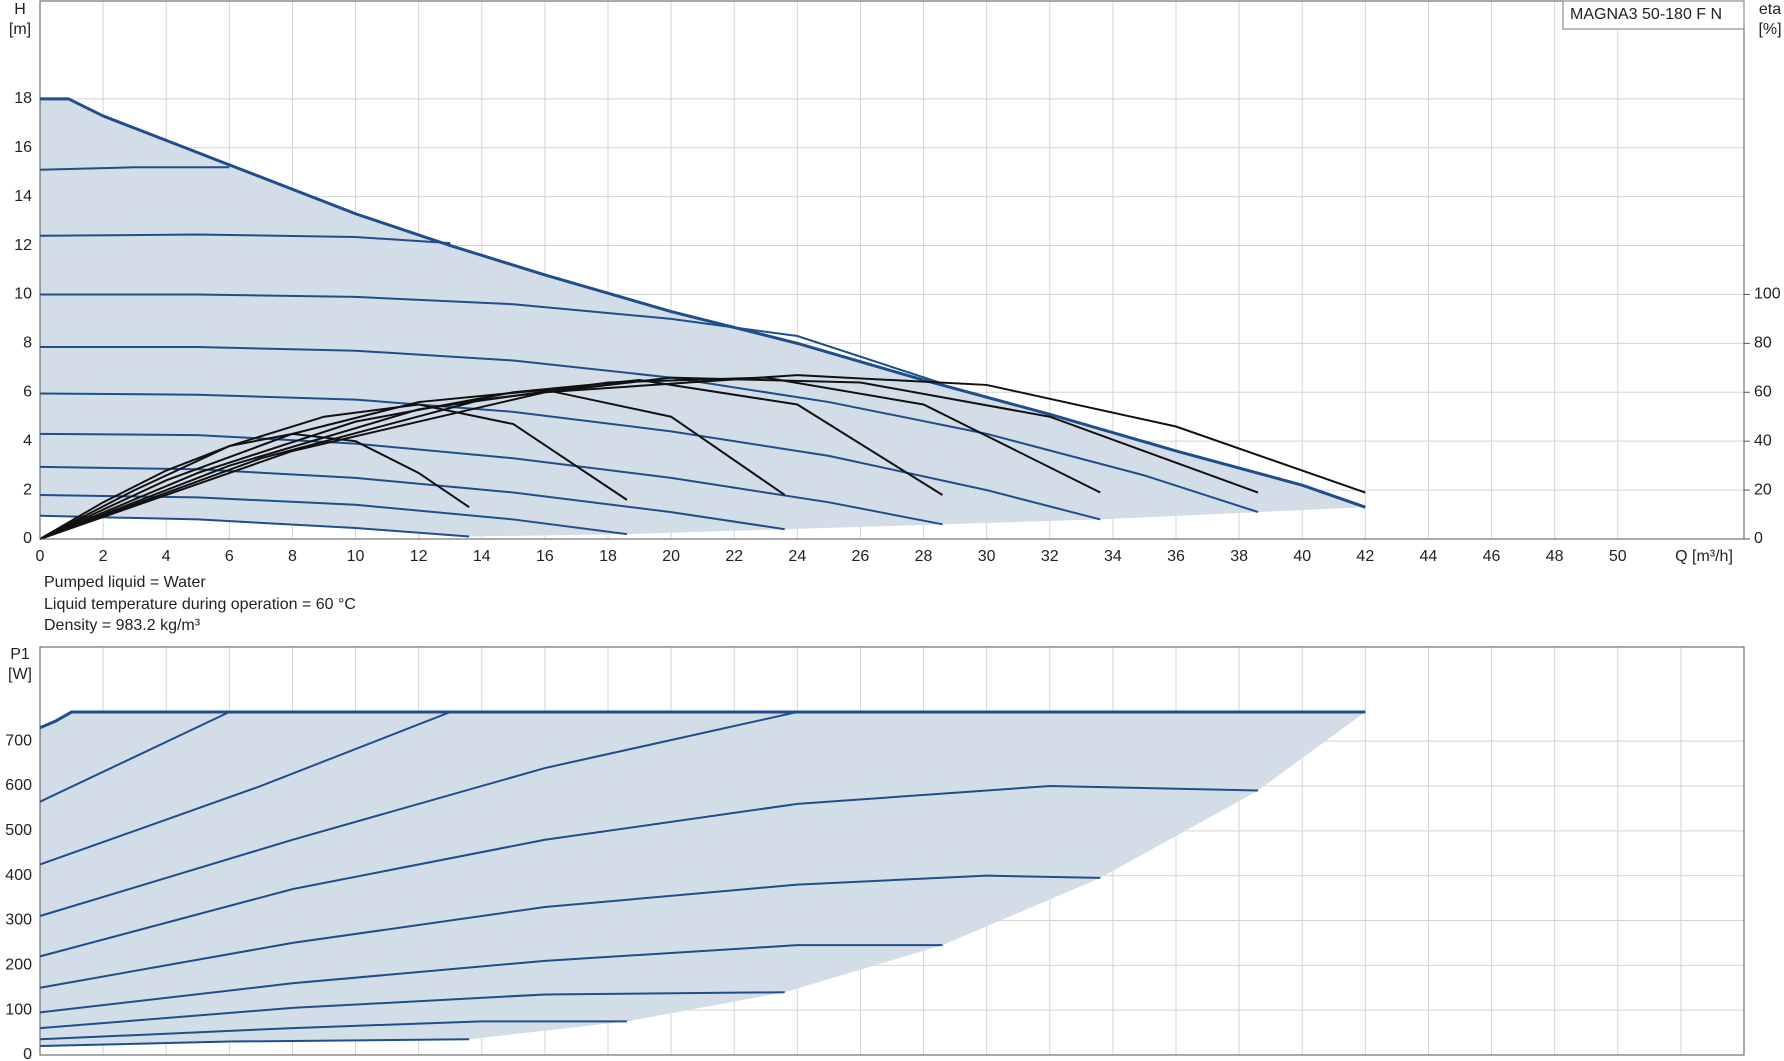  I want to click on y-axis-label: H, so click(20, 9).